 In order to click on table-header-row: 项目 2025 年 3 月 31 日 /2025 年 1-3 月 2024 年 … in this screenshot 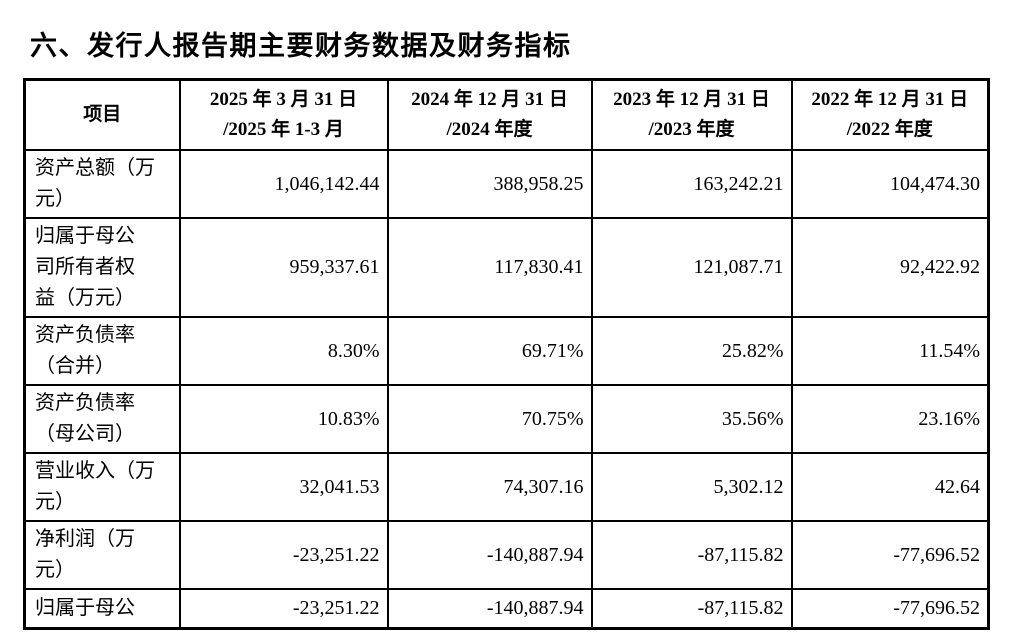, I will do `click(506, 114)`.